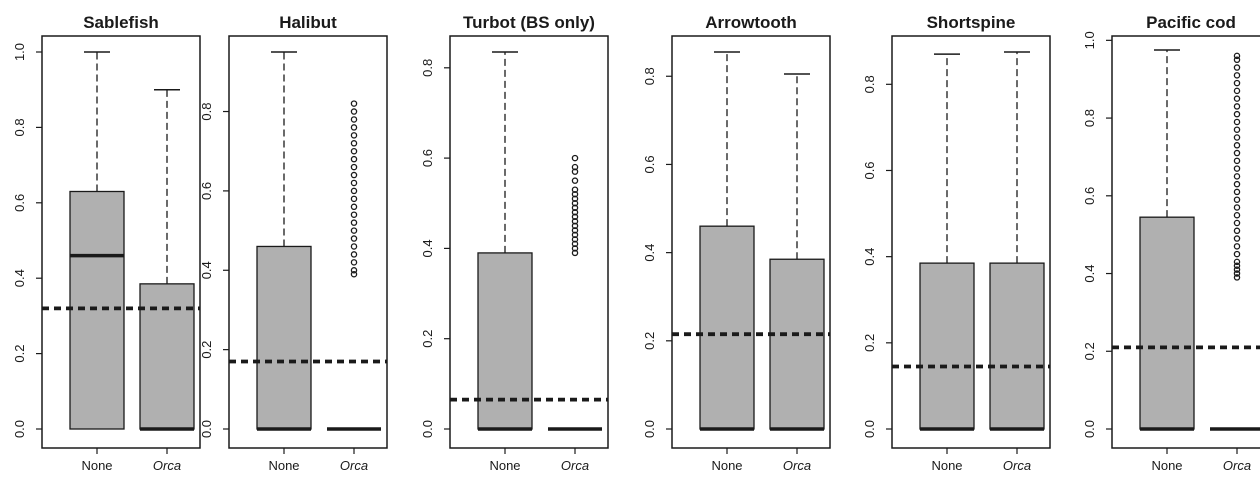 The image size is (1260, 477). Describe the element at coordinates (121, 22) in the screenshot. I see `panel-title: Sablefish` at that location.